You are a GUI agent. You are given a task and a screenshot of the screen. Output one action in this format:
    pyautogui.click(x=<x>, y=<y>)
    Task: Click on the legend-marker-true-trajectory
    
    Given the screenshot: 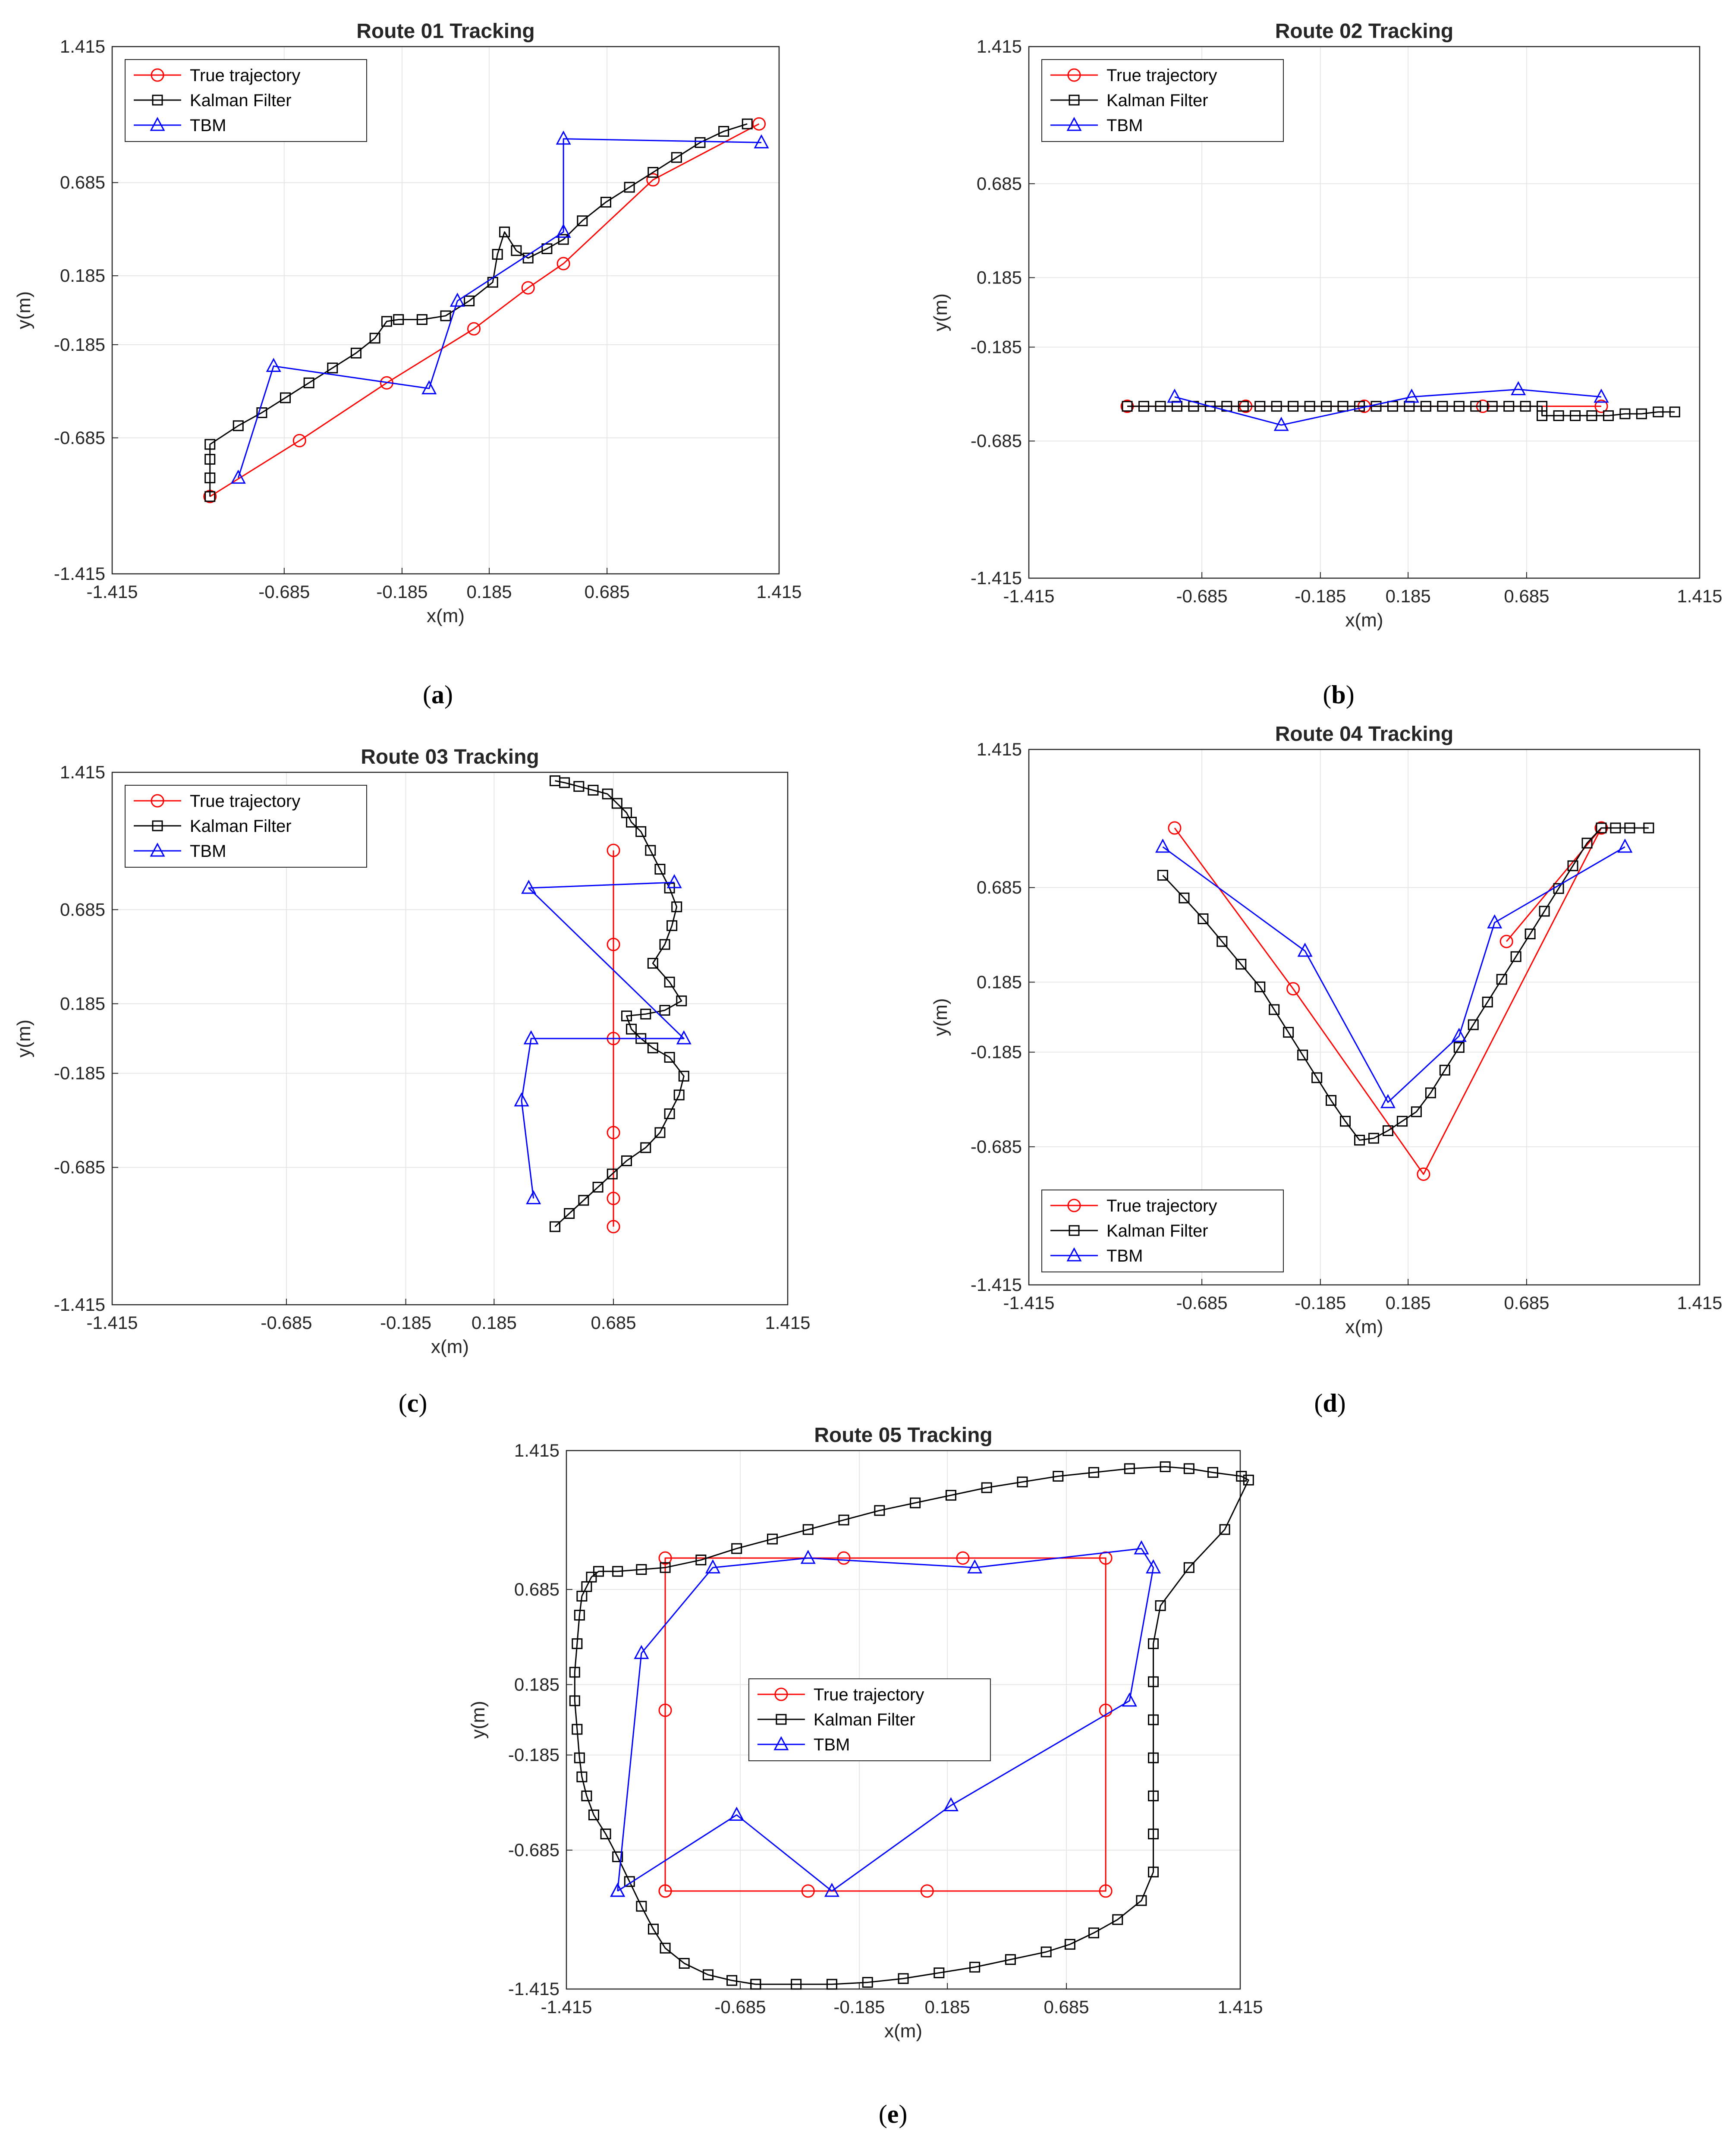 What is the action you would take?
    pyautogui.click(x=1074, y=75)
    